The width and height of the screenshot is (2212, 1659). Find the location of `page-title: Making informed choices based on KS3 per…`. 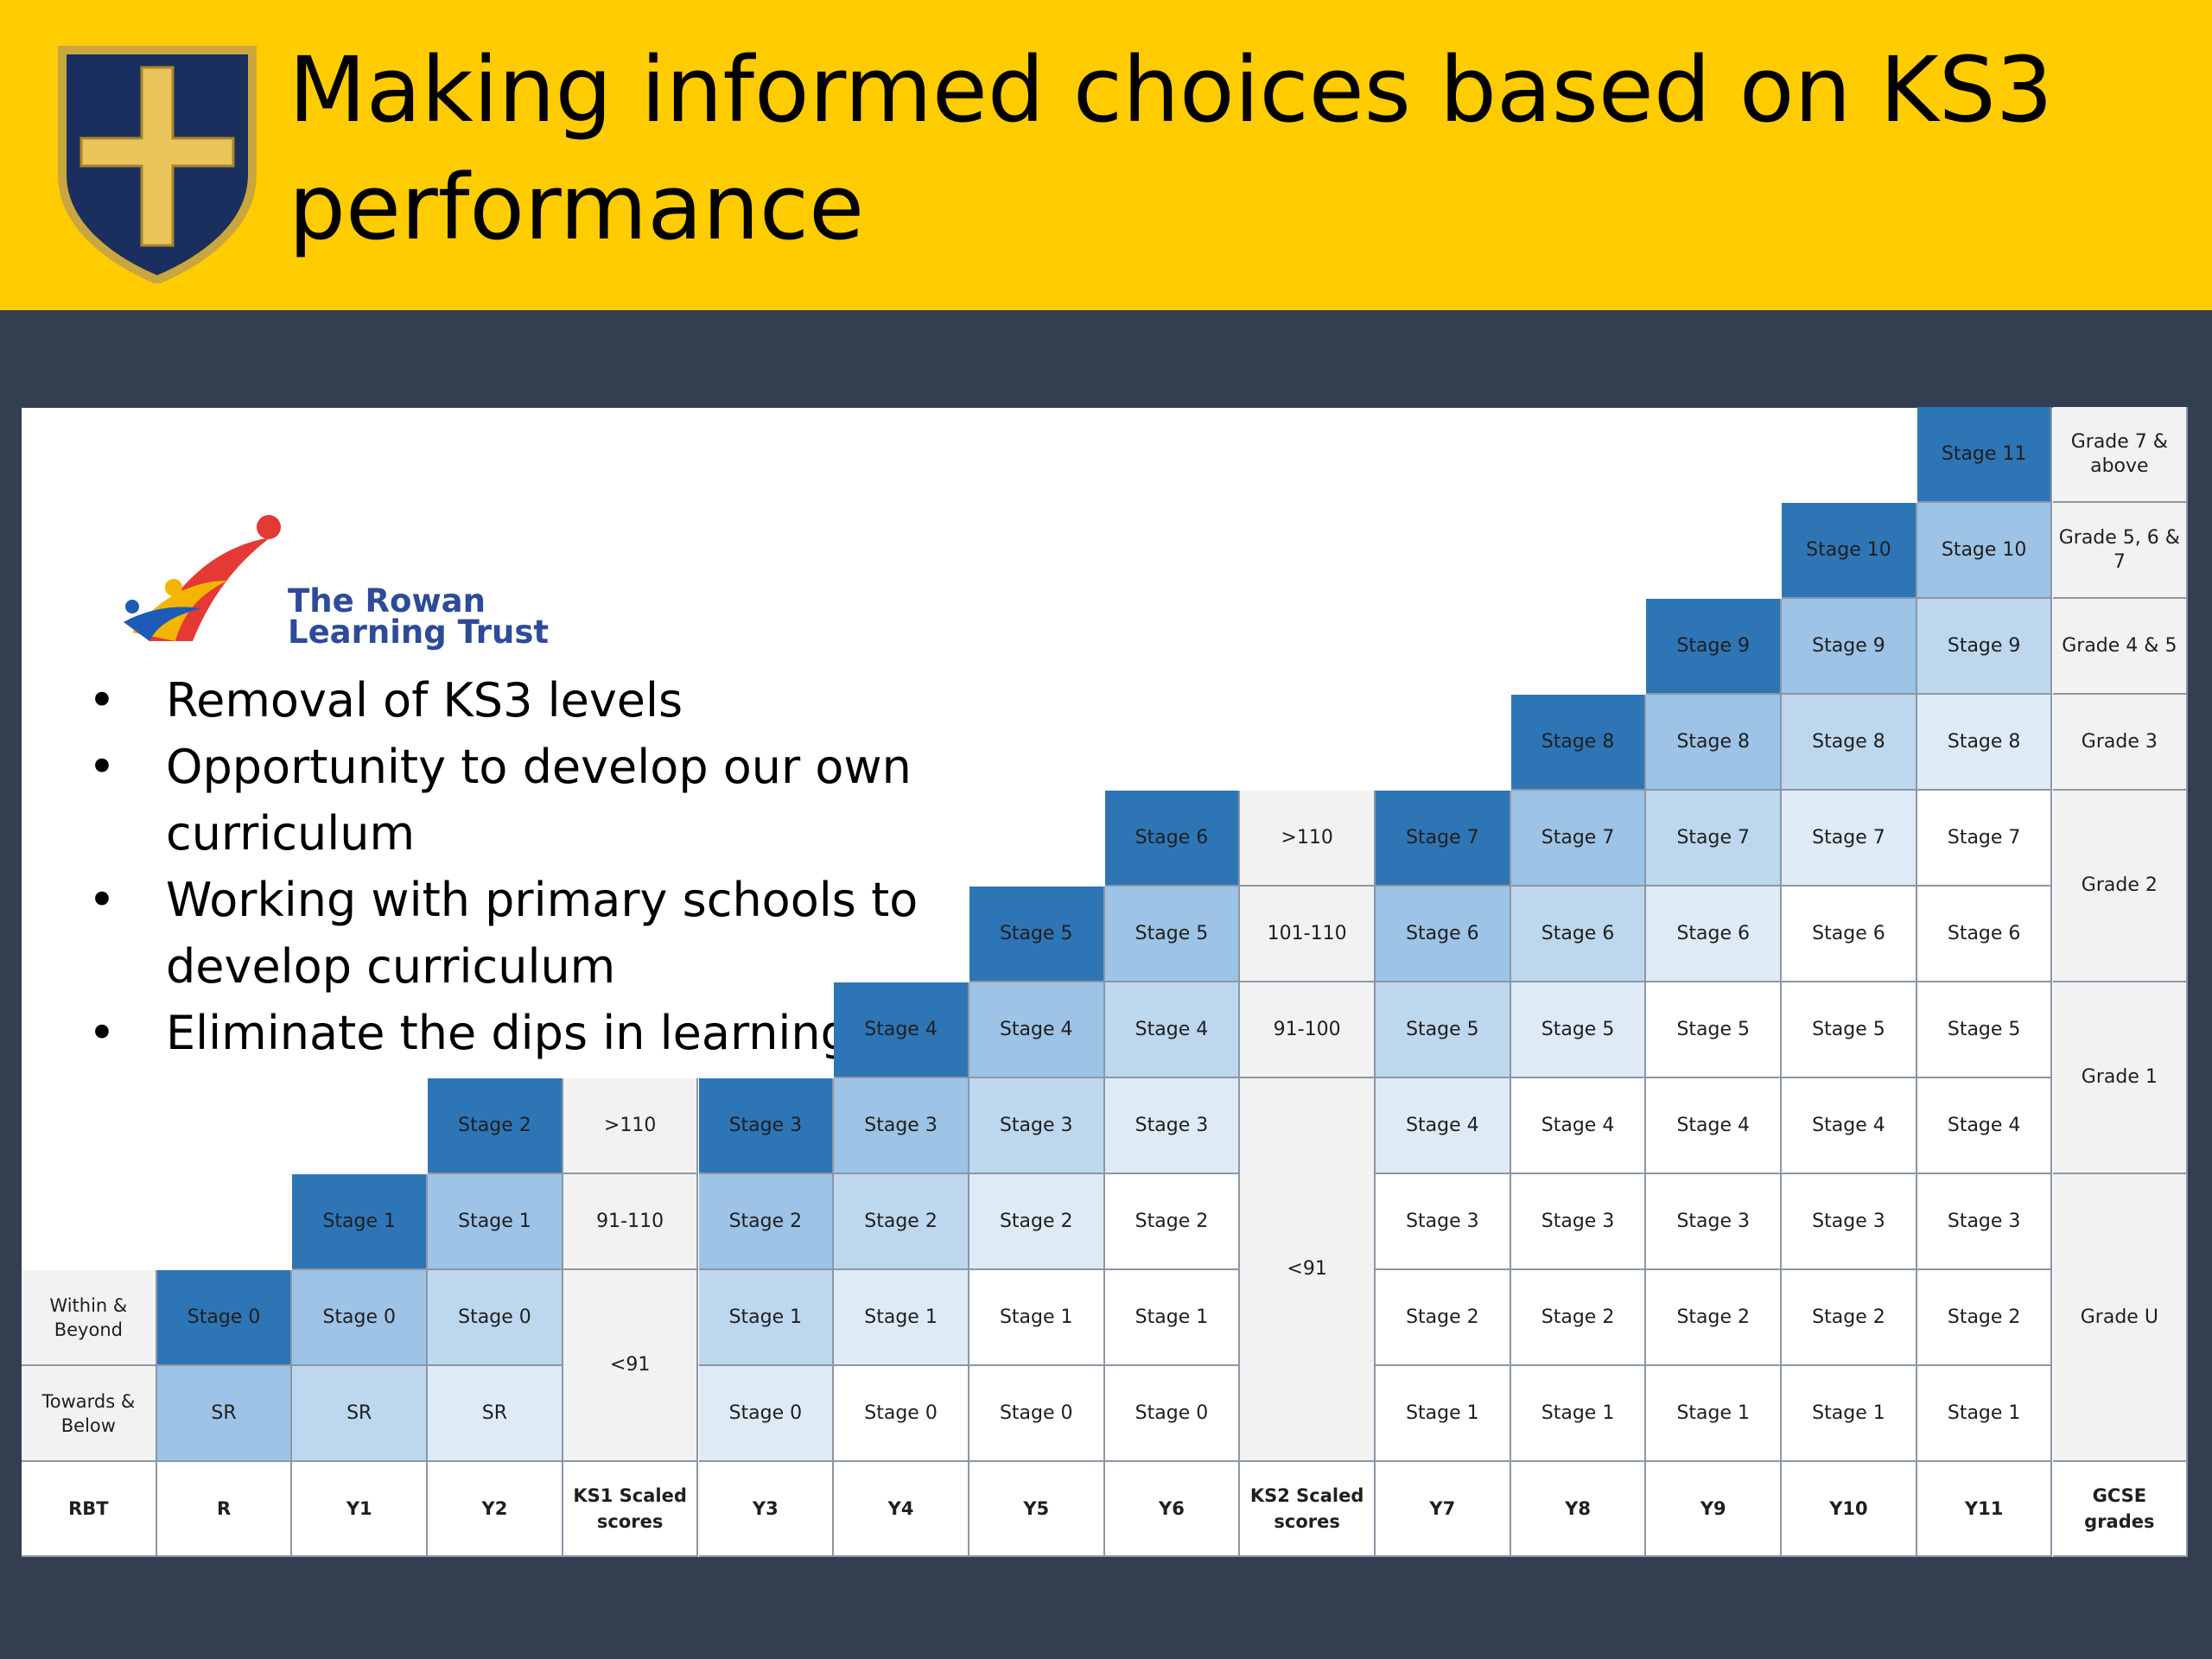

page-title: Making informed choices based on KS3 per… is located at coordinates (1171, 148).